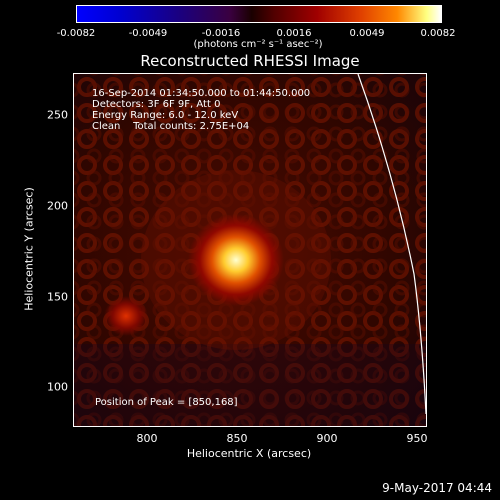 Image resolution: width=500 pixels, height=500 pixels. What do you see at coordinates (171, 126) in the screenshot?
I see `info-line-clean: Clean Total counts: 2.75E+04` at bounding box center [171, 126].